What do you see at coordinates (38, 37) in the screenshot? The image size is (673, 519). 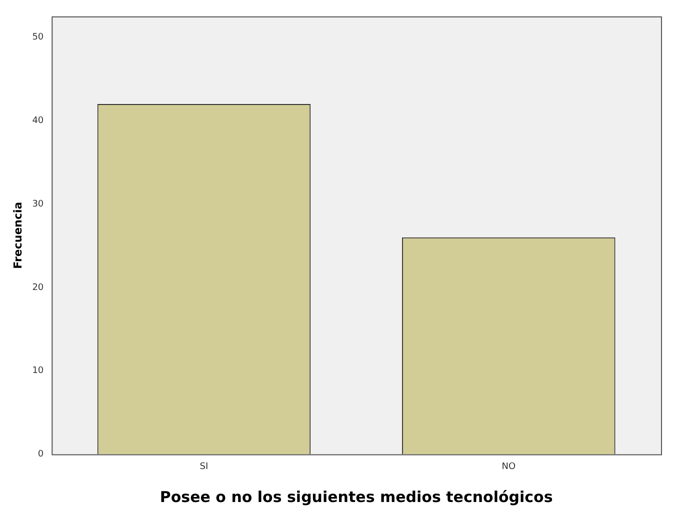 I see `y-tick-label: 50` at bounding box center [38, 37].